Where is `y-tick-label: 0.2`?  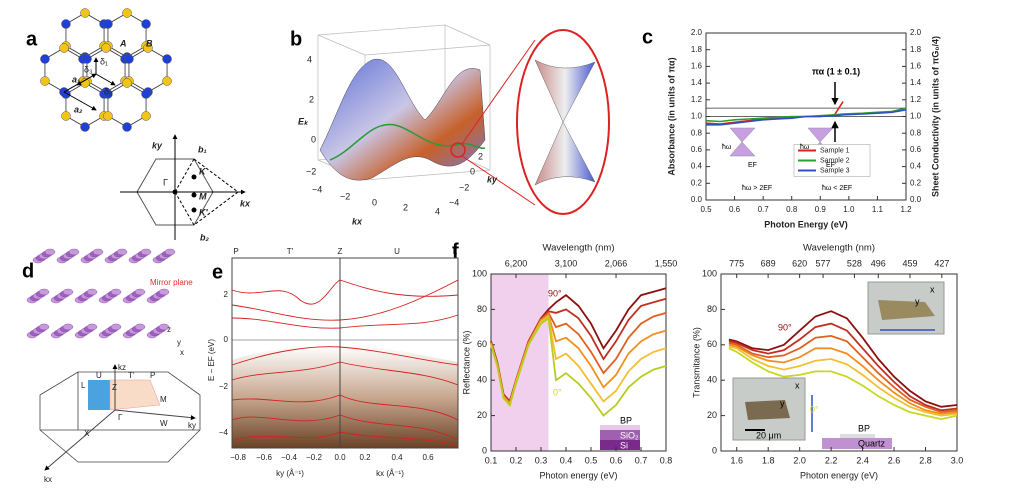 y-tick-label: 0.2 is located at coordinates (697, 182).